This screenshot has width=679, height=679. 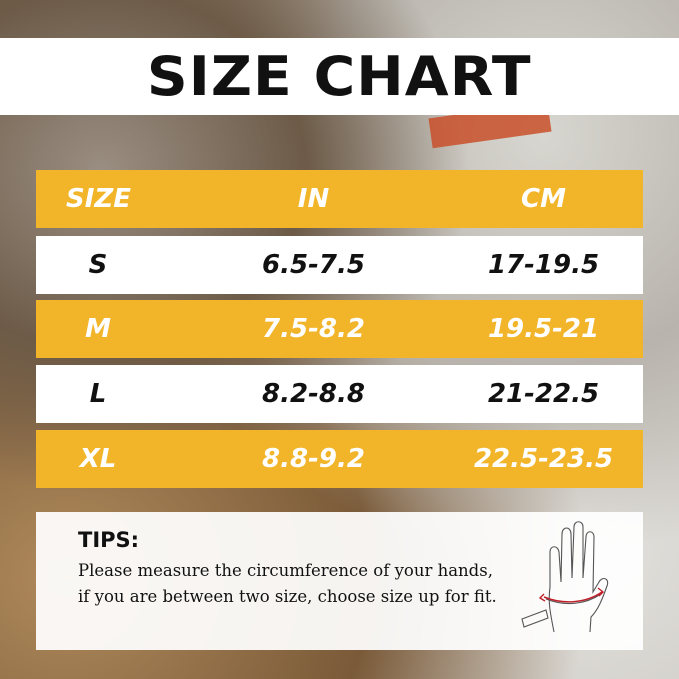 I want to click on table-row: L 8.2-8.8 21-22.5, so click(x=339, y=394).